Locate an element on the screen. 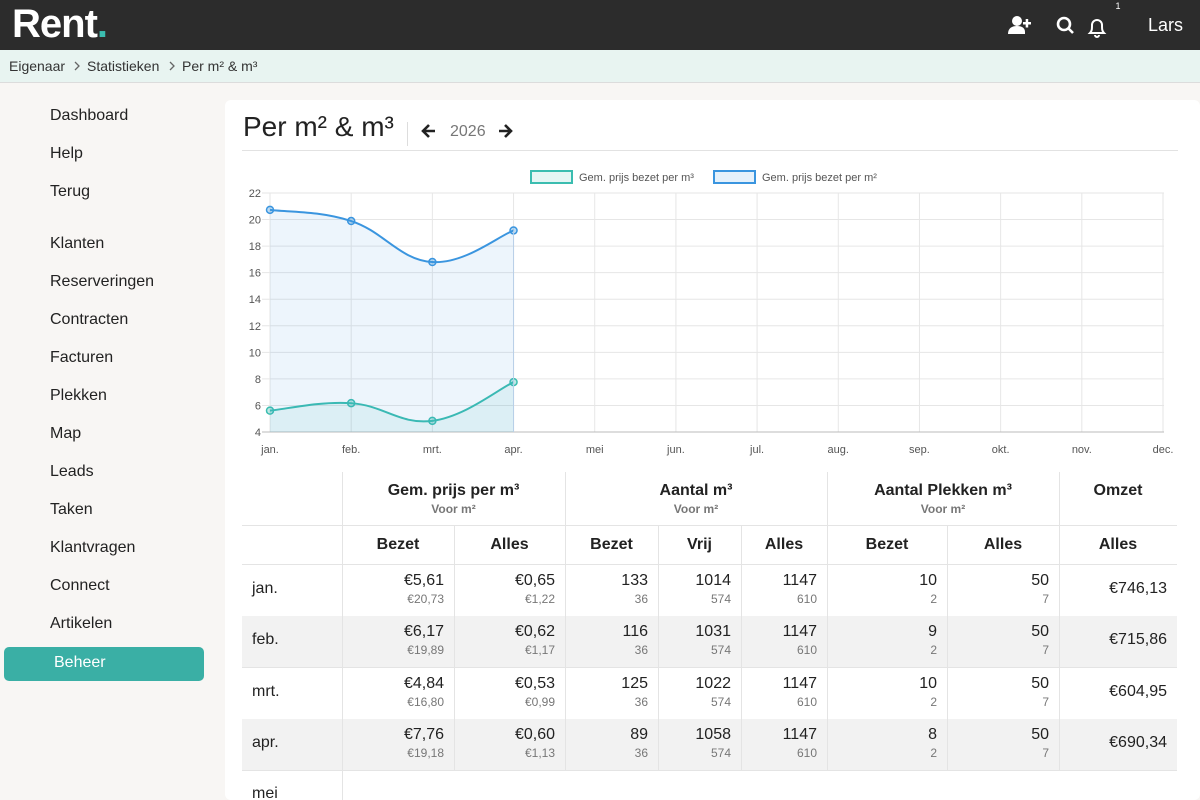 This screenshot has height=800, width=1200. year: 2026 is located at coordinates (468, 131).